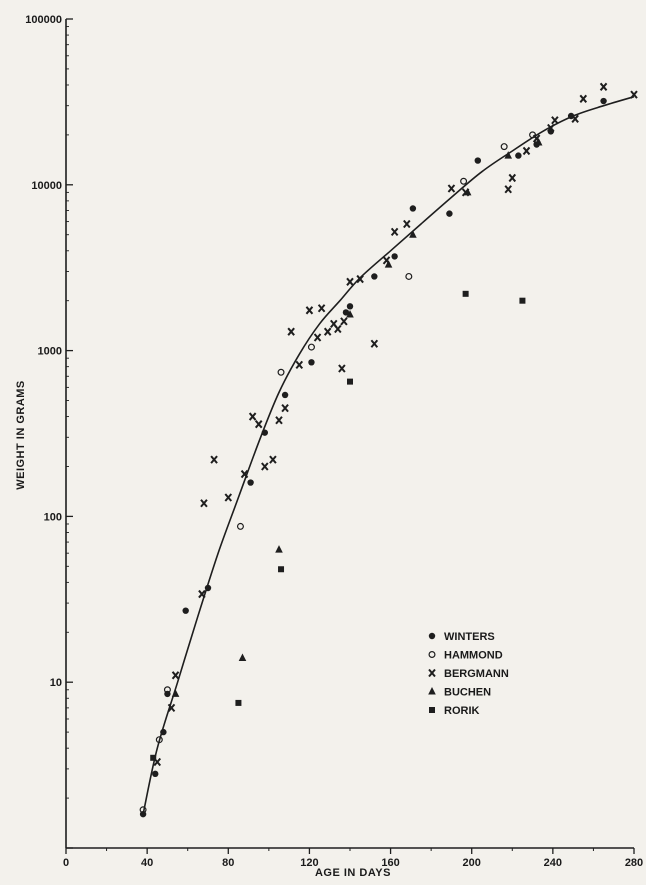 This screenshot has height=885, width=646. What do you see at coordinates (465, 656) in the screenshot?
I see `legend-item: HAMMOND` at bounding box center [465, 656].